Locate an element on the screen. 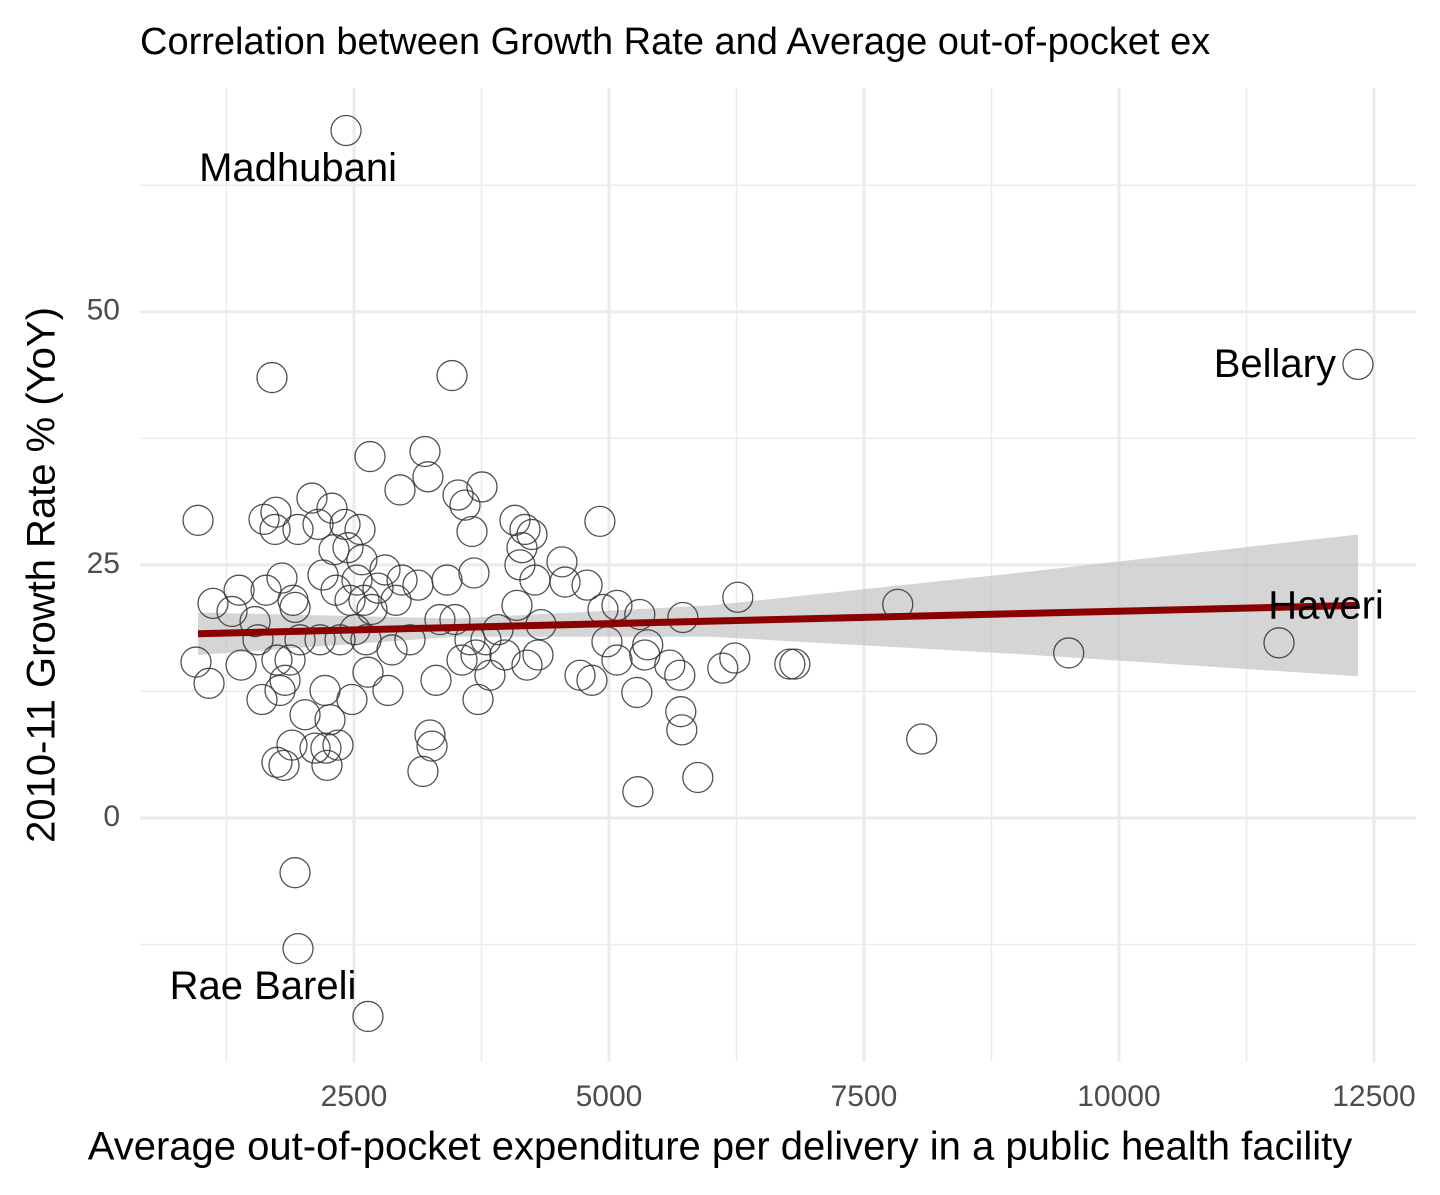  y-axis-label: 2010-11 Growth Rate % (YoY) is located at coordinates (42, 575).